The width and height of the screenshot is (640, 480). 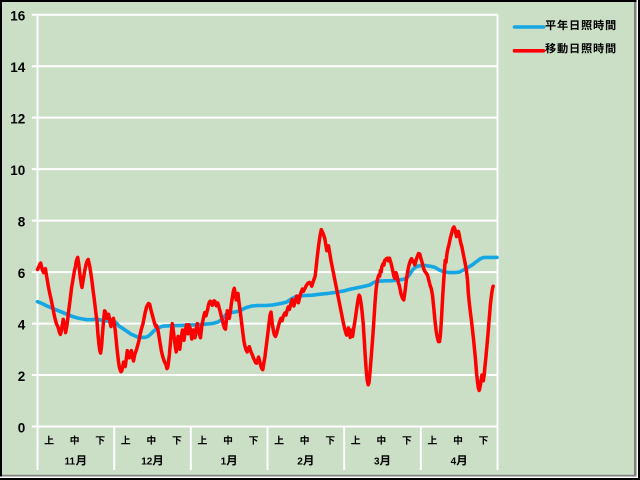 I want to click on svg-text: 16, so click(x=18, y=16).